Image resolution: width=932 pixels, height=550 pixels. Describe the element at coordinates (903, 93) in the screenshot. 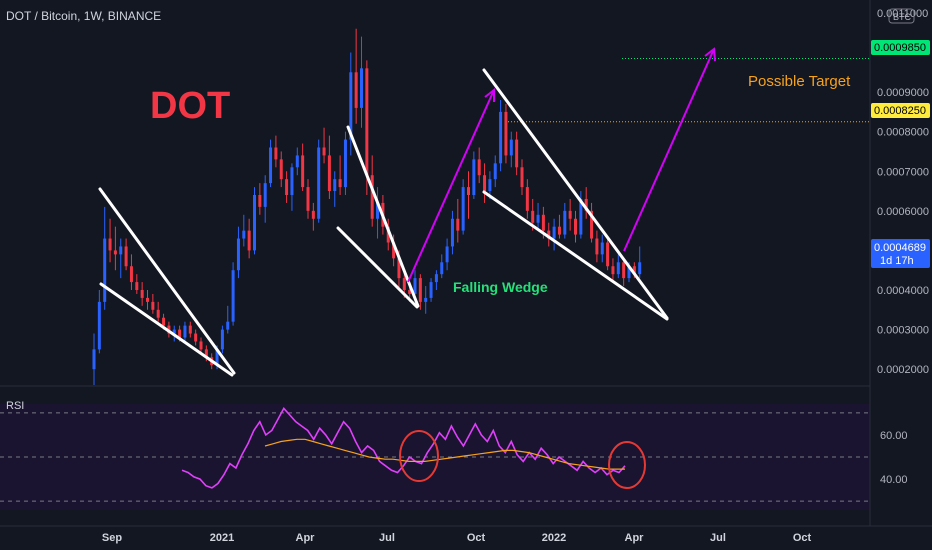

I see `price-tick-label: 0.0009000` at that location.